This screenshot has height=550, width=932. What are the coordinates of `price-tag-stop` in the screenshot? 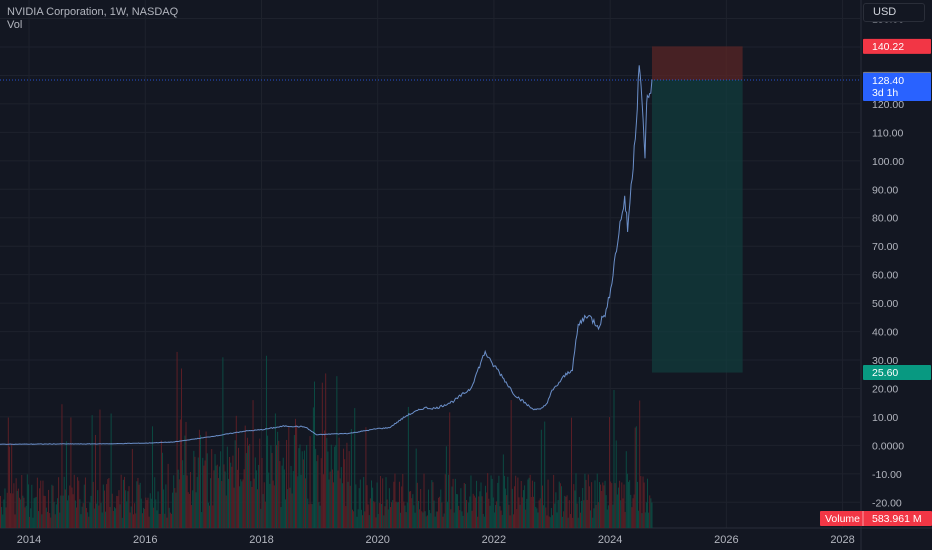 It's located at (897, 46).